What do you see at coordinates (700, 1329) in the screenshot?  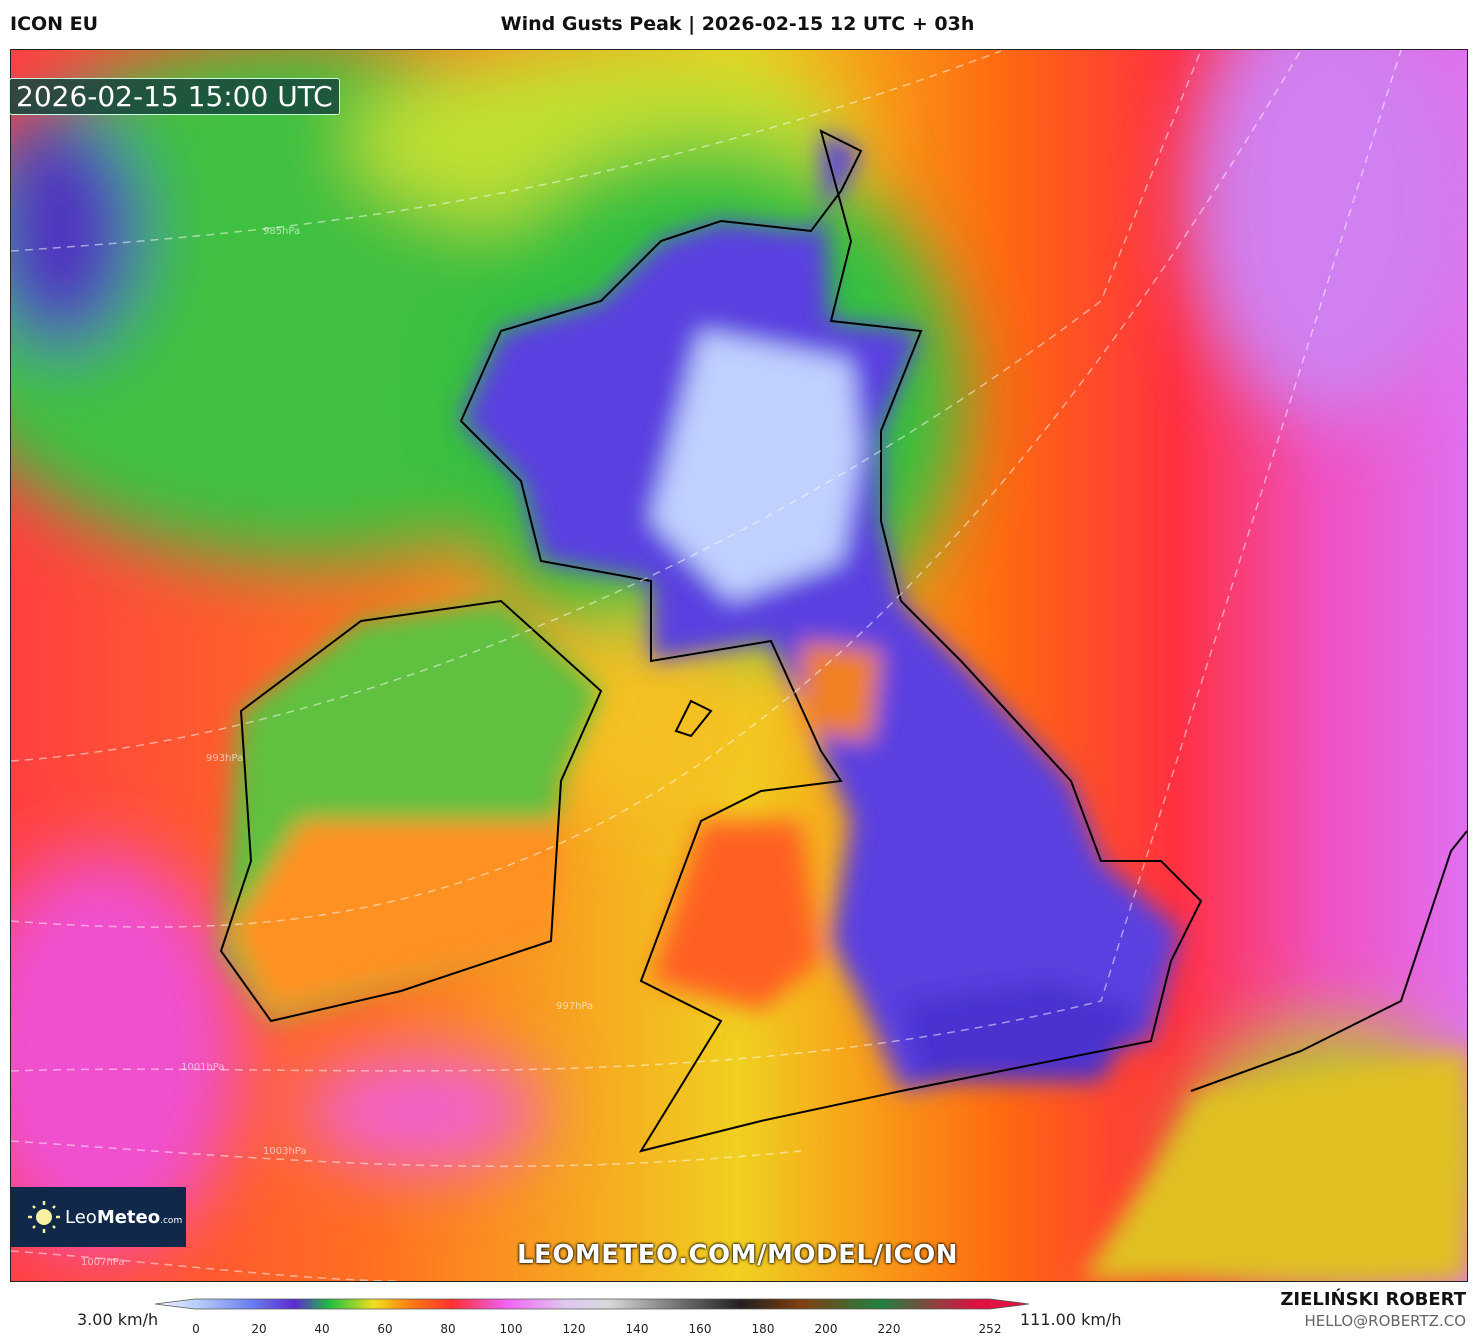 I see `colorbar-tick: 160` at bounding box center [700, 1329].